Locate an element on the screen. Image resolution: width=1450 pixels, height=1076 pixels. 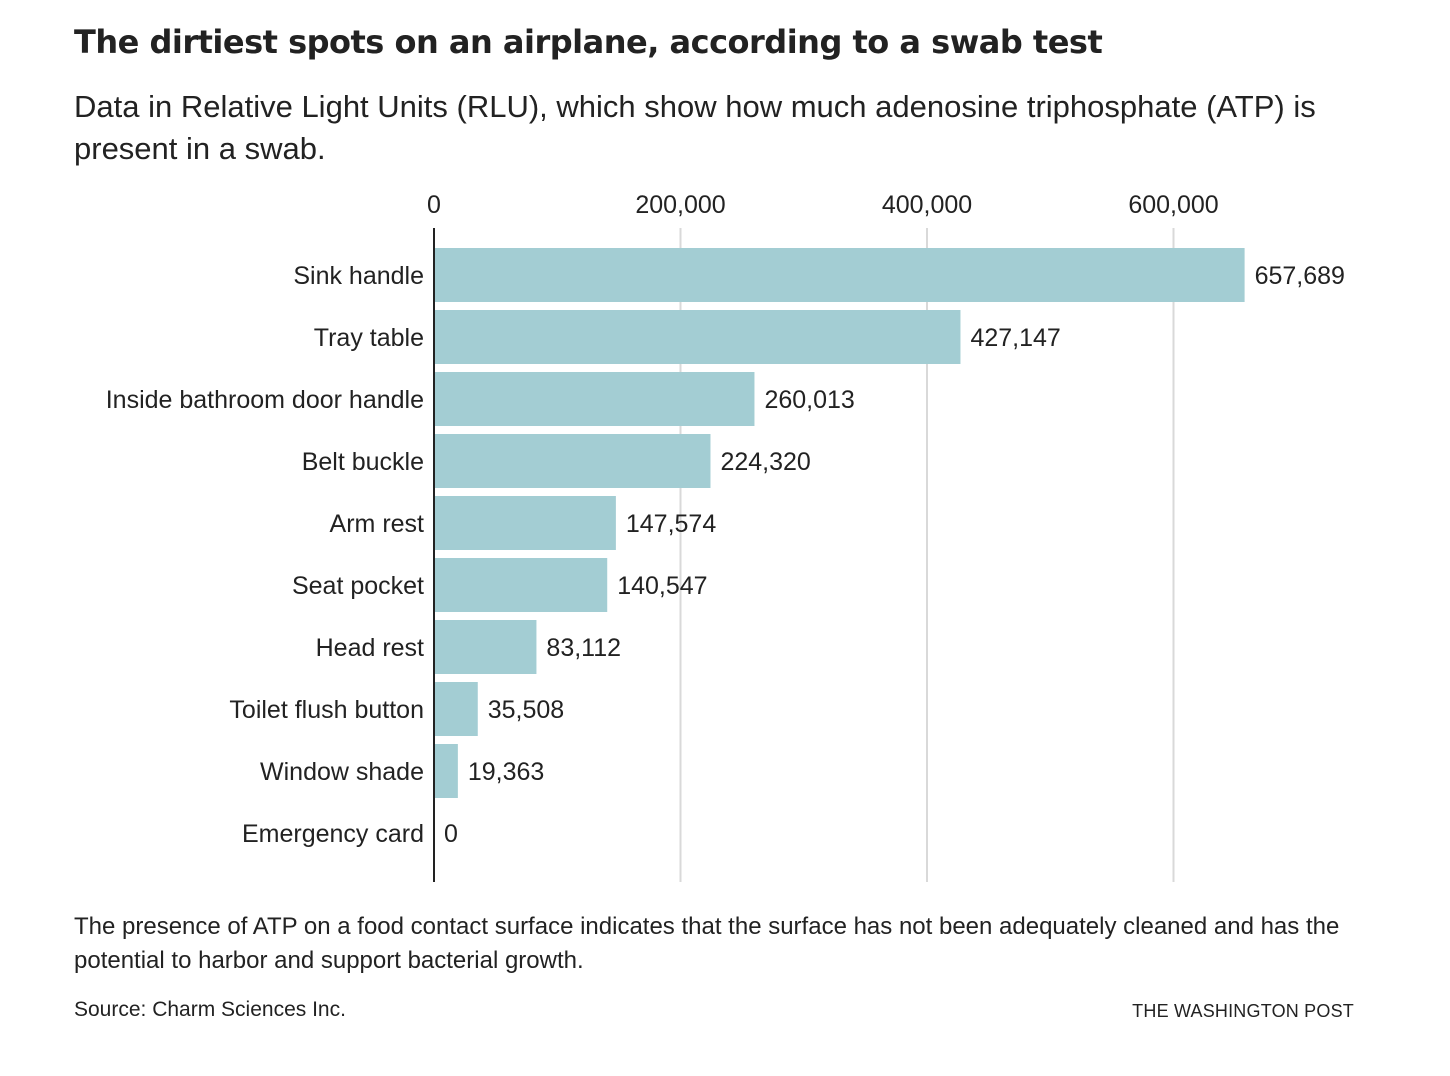
value-label: 19,363 is located at coordinates (506, 772).